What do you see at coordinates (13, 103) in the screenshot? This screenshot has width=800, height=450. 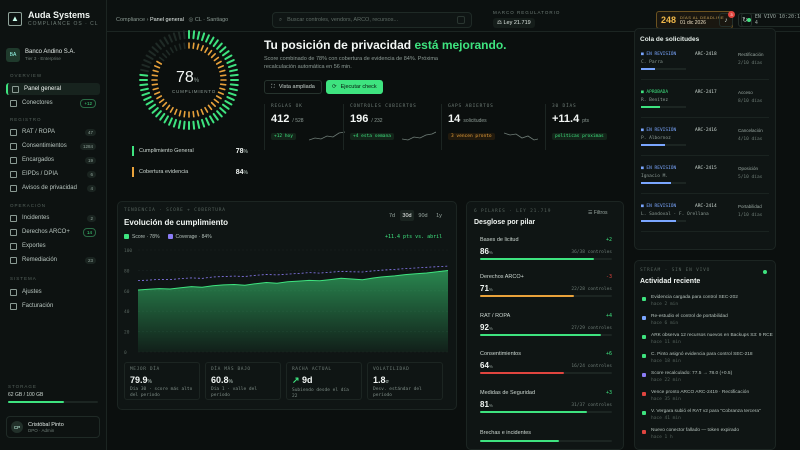 I see `plug-icon` at bounding box center [13, 103].